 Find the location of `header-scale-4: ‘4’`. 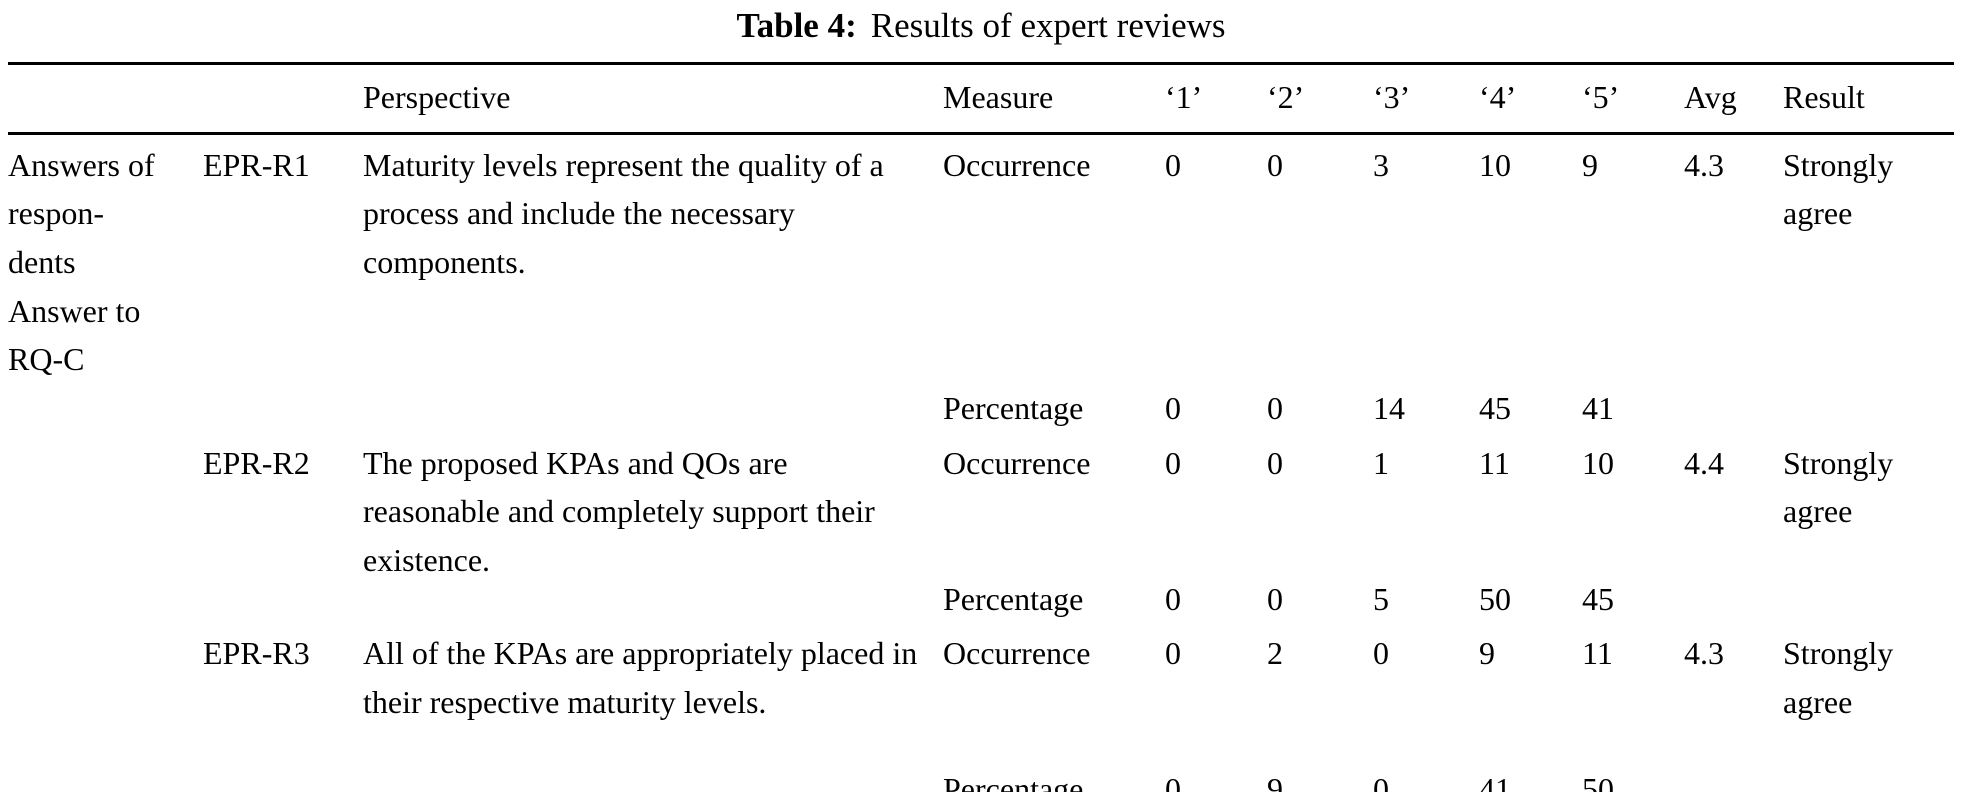

header-scale-4: ‘4’ is located at coordinates (1530, 99).